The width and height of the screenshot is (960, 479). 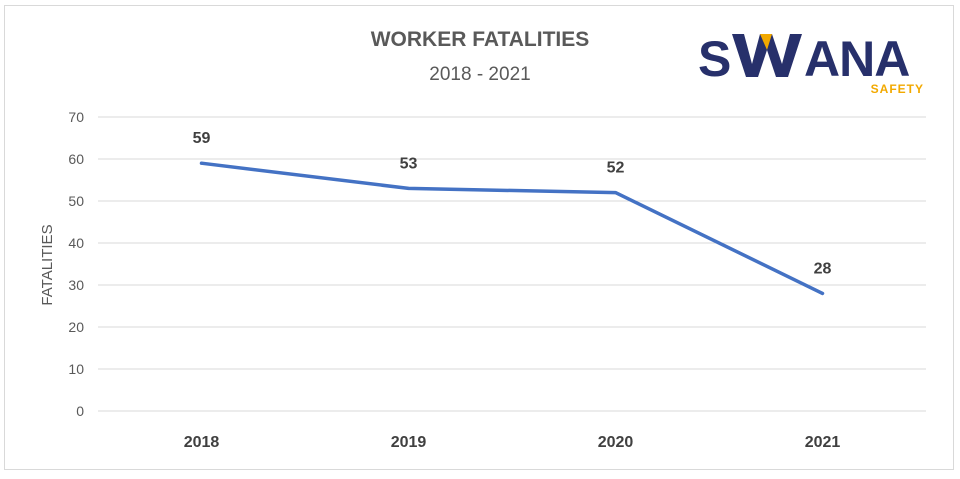 What do you see at coordinates (897, 89) in the screenshot?
I see `logo-tagline: SAFETY` at bounding box center [897, 89].